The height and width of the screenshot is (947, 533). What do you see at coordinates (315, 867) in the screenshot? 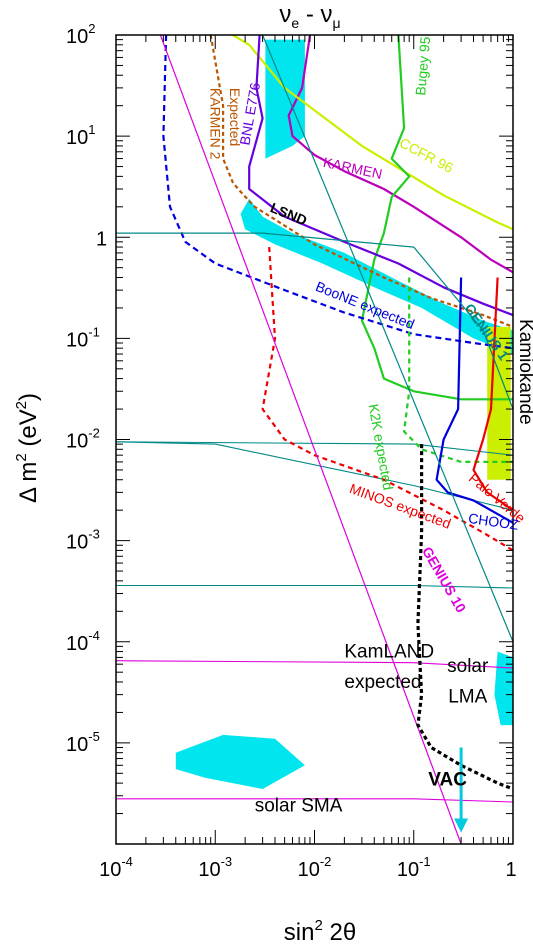
I see `x-tick-label: 10⁻²` at bounding box center [315, 867].